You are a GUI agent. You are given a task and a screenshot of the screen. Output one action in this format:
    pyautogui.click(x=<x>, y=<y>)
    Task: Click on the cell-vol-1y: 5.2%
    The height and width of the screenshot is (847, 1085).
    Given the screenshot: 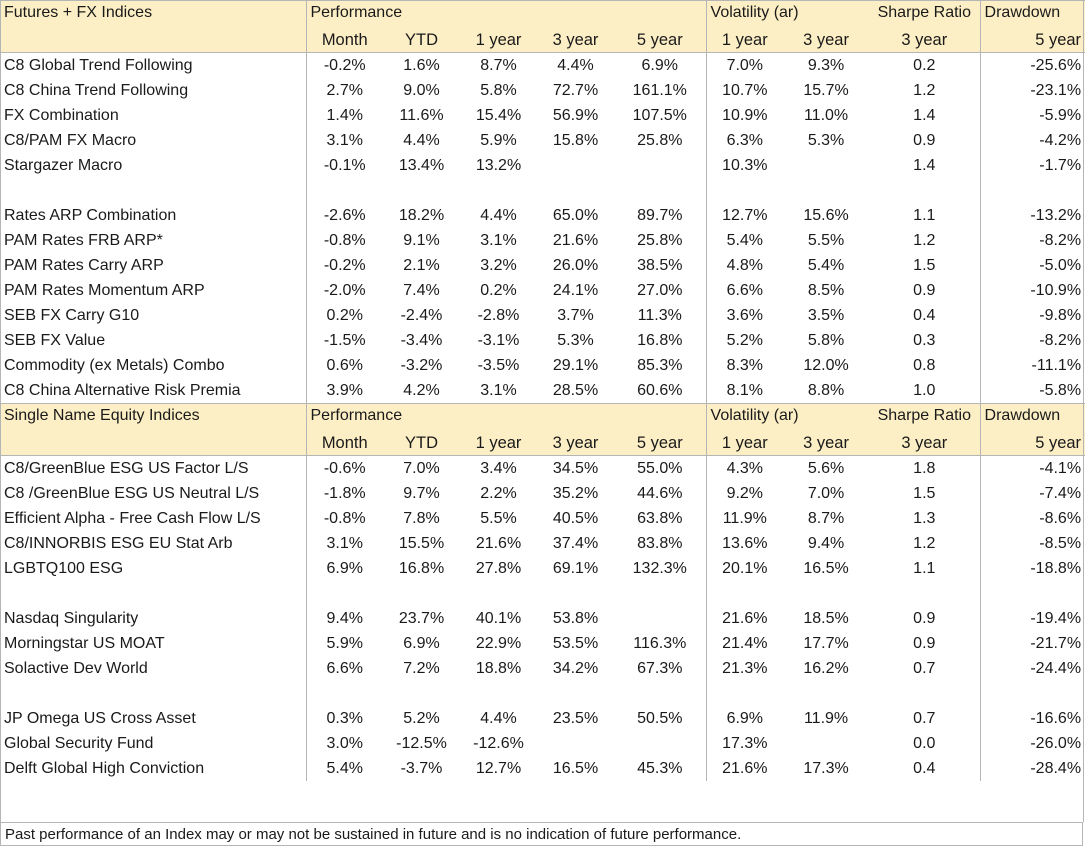 What is the action you would take?
    pyautogui.click(x=744, y=340)
    